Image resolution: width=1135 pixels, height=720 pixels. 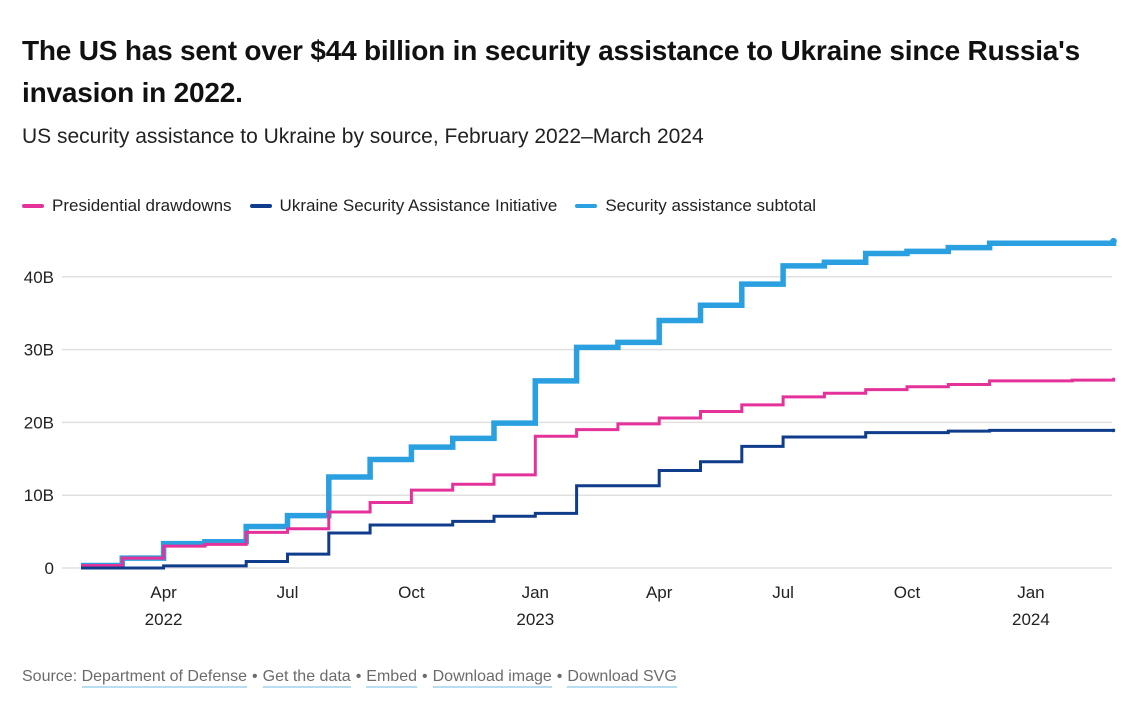 What do you see at coordinates (597, 606) in the screenshot?
I see `x-axis: Apr 2022 Jul Oct Jan 2023 Apr Jul Oct Jan 2024` at bounding box center [597, 606].